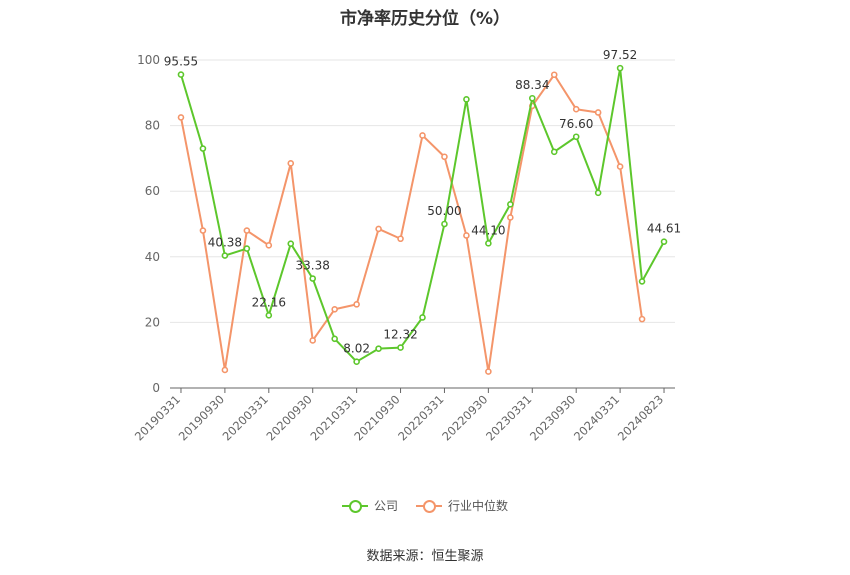 The image size is (850, 575). What do you see at coordinates (385, 506) in the screenshot?
I see `legend-label-company: 公司` at bounding box center [385, 506].